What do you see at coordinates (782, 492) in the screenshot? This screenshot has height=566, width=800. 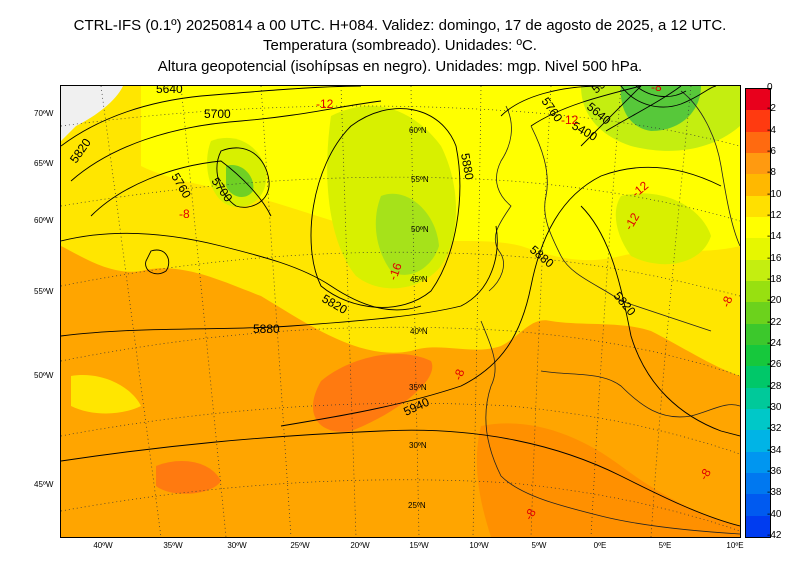 I see `colorbar-label: -38` at bounding box center [782, 492].